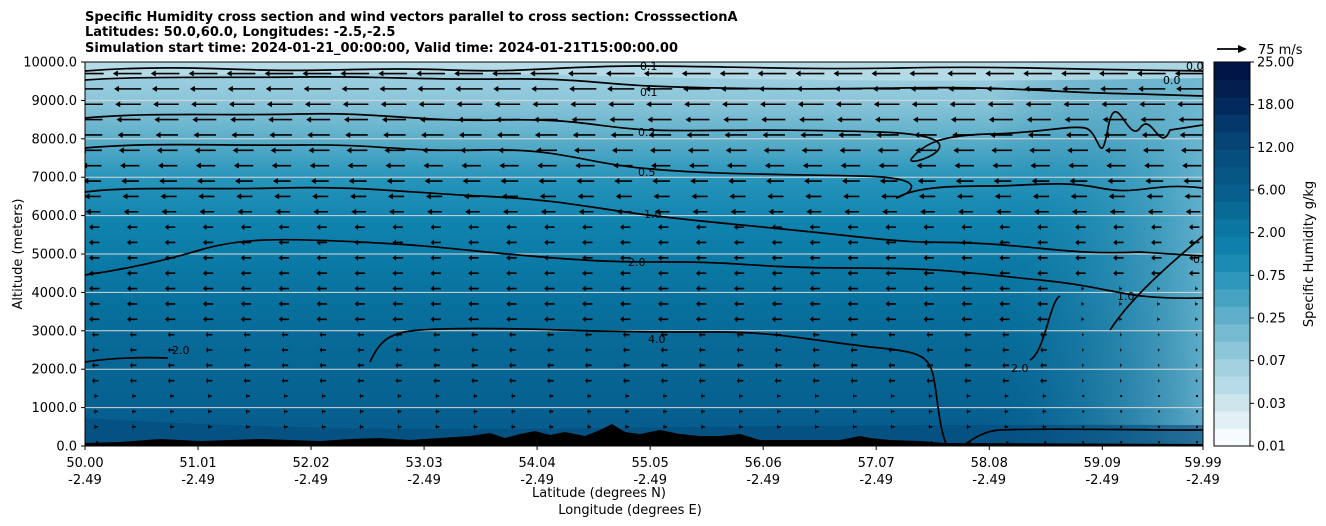 The image size is (1326, 526). Describe the element at coordinates (647, 132) in the screenshot. I see `contour-label-0.2: 0.2` at that location.